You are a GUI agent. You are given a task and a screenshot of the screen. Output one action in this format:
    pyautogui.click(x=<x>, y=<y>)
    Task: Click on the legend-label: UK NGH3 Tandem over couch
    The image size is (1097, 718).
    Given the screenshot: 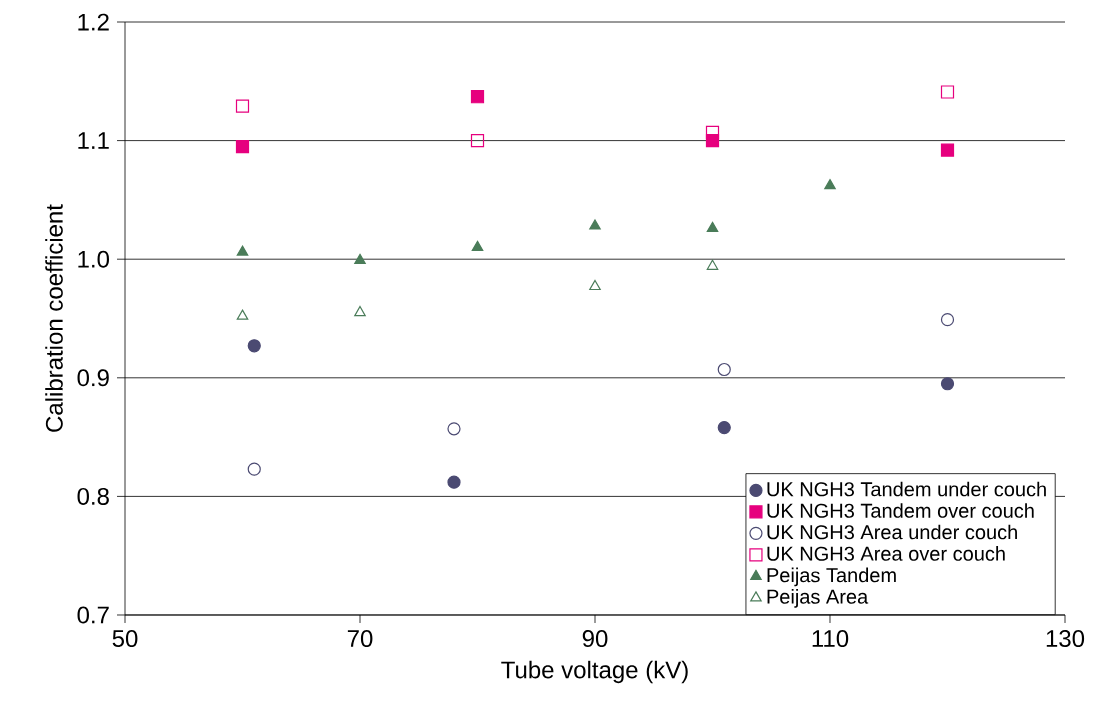 What is the action you would take?
    pyautogui.click(x=900, y=510)
    